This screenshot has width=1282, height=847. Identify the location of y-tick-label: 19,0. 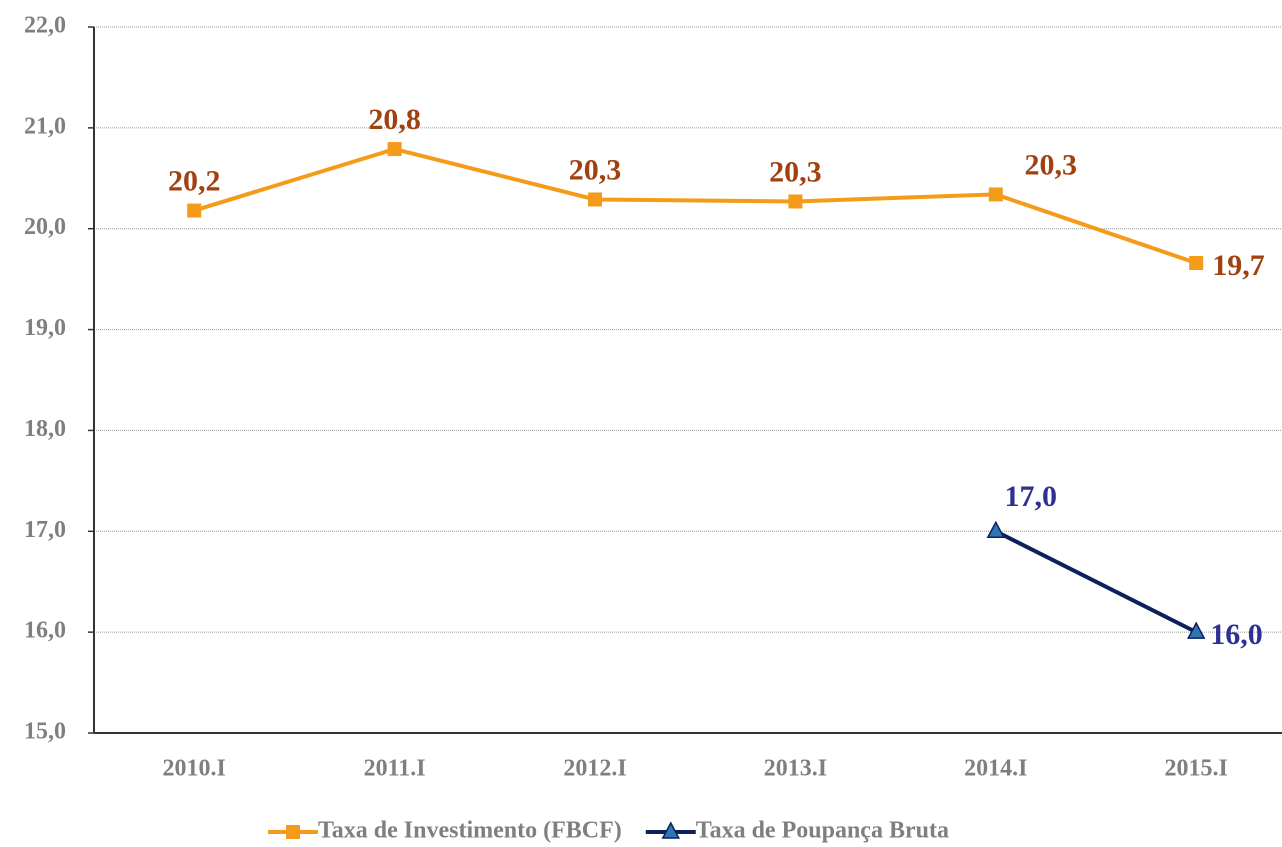
(45, 328).